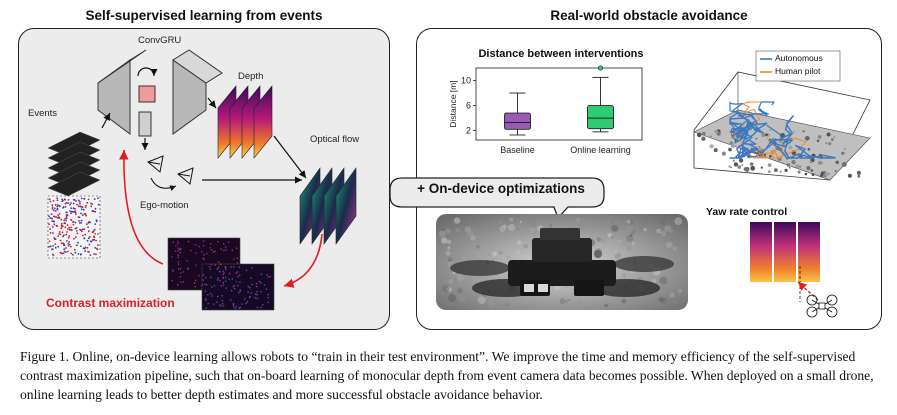 This screenshot has height=415, width=897. What do you see at coordinates (204, 15) in the screenshot?
I see `left-panel-title: Self-supervised learning from events` at bounding box center [204, 15].